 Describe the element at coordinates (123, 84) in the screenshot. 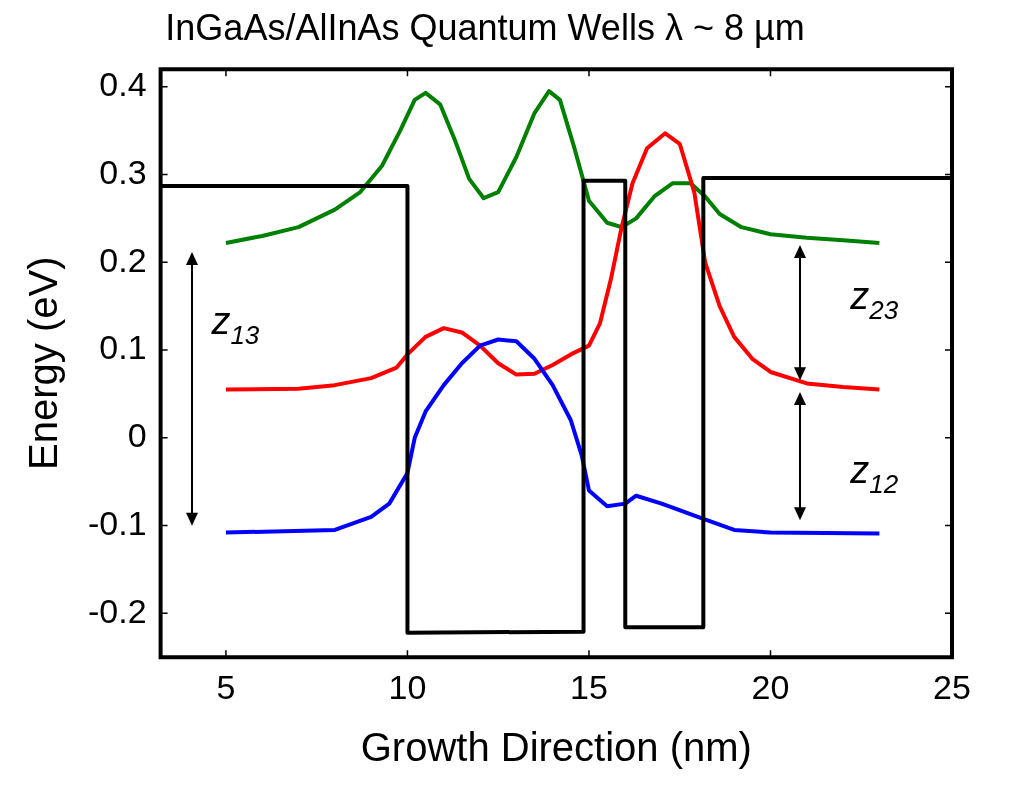

I see `y-tick-label: 0.4` at that location.